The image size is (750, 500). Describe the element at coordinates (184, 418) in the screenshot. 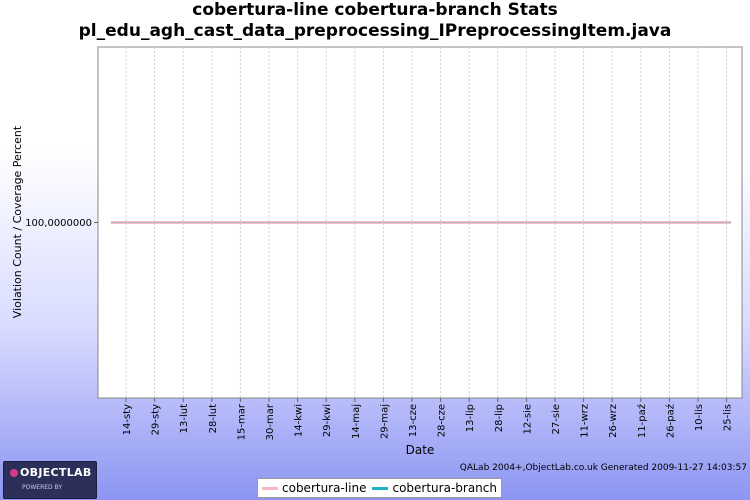

I see `x-tick-label: 13-lut` at that location.